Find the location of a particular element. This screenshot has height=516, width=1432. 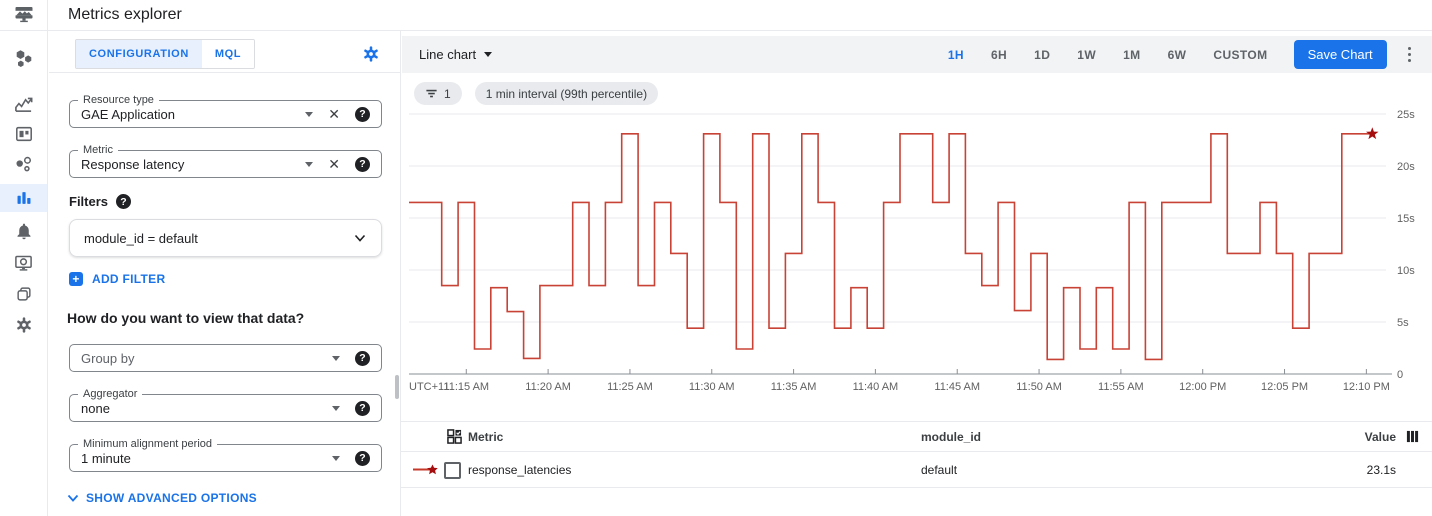

nav-uptime-checks is located at coordinates (23, 263).